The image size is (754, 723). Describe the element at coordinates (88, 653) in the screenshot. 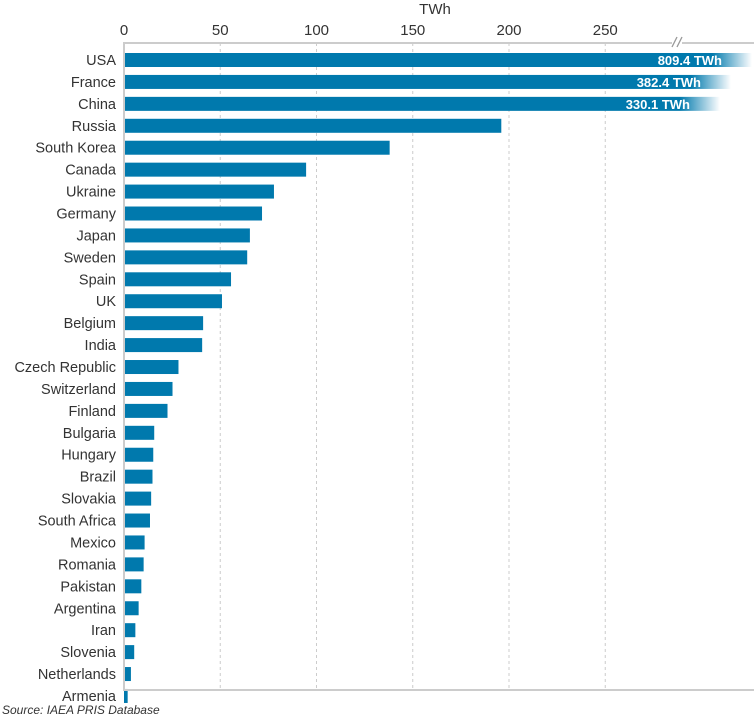

I see `category-label: Slovenia` at that location.